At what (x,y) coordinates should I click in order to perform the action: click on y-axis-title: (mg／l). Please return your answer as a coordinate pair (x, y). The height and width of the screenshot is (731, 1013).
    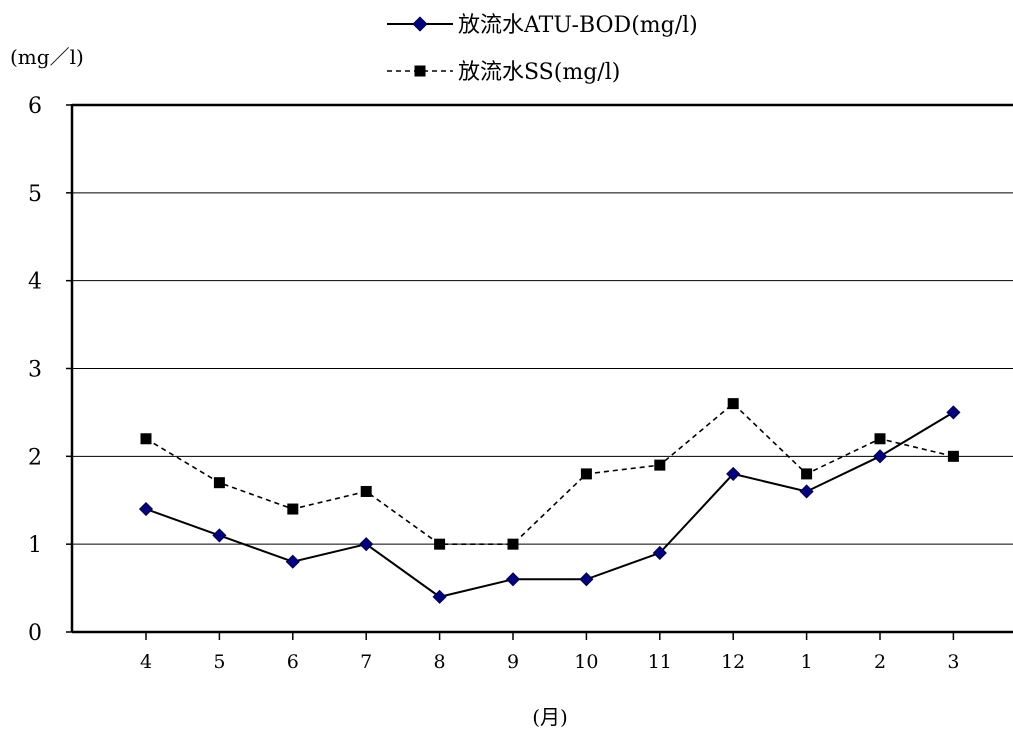
    Looking at the image, I should click on (47, 57).